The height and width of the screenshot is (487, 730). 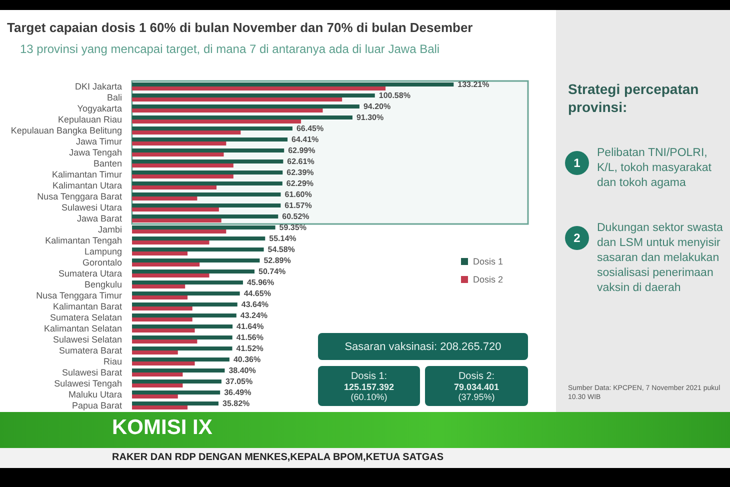 I want to click on y-tick-label: Jambi, so click(x=110, y=229).